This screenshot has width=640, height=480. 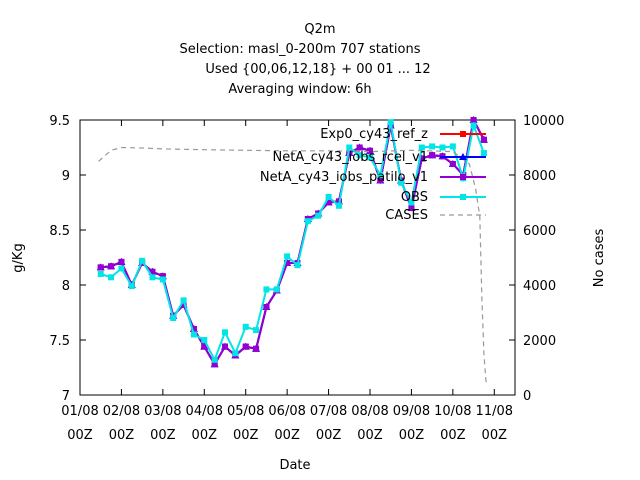 I want to click on y2-tick-label: 10000, so click(x=543, y=121).